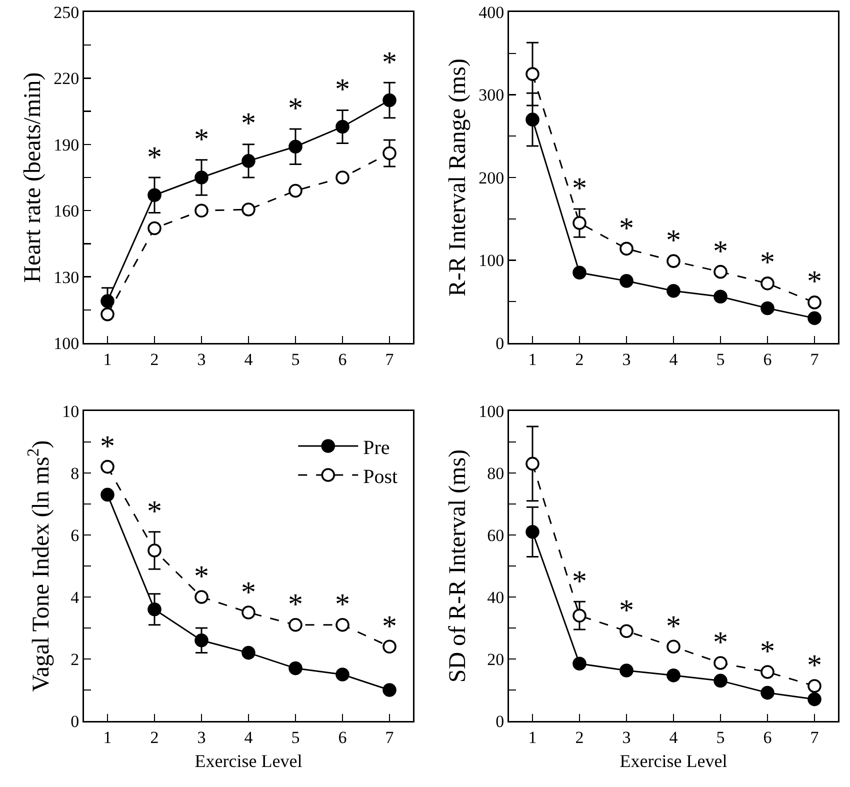 This screenshot has width=850, height=787. Describe the element at coordinates (495, 535) in the screenshot. I see `y-tick-label: 60` at that location.